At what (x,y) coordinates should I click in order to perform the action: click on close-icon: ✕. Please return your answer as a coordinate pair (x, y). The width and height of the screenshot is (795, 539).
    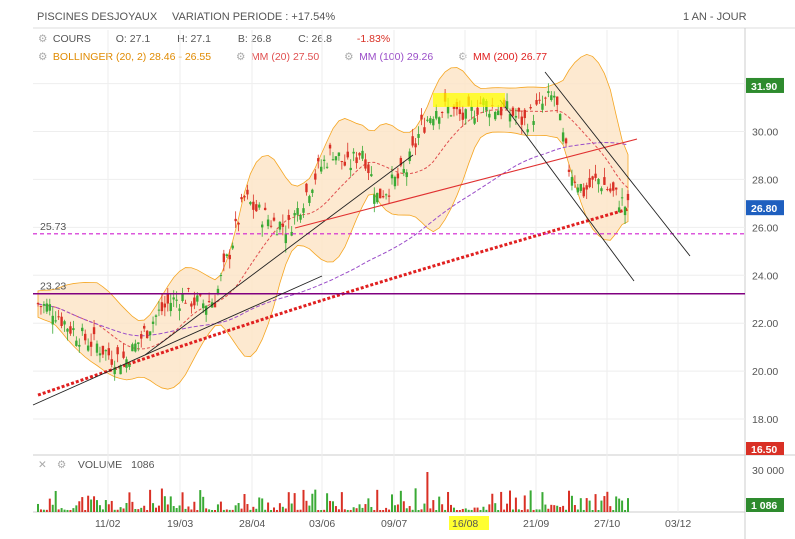
    Looking at the image, I should click on (42, 465).